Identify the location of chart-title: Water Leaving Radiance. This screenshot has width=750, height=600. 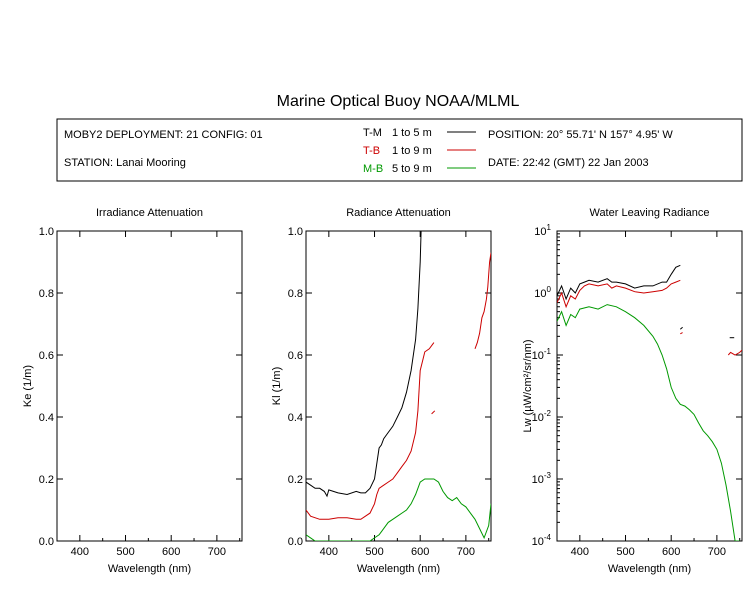
(649, 213).